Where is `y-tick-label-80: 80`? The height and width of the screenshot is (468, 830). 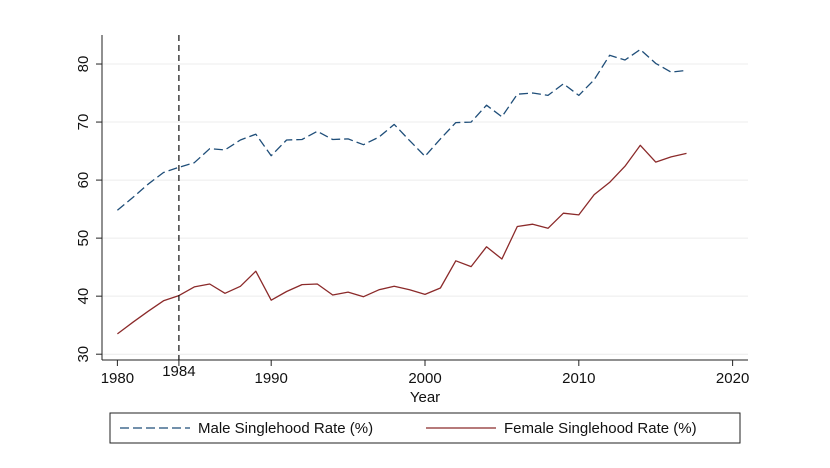
y-tick-label-80: 80 is located at coordinates (83, 64).